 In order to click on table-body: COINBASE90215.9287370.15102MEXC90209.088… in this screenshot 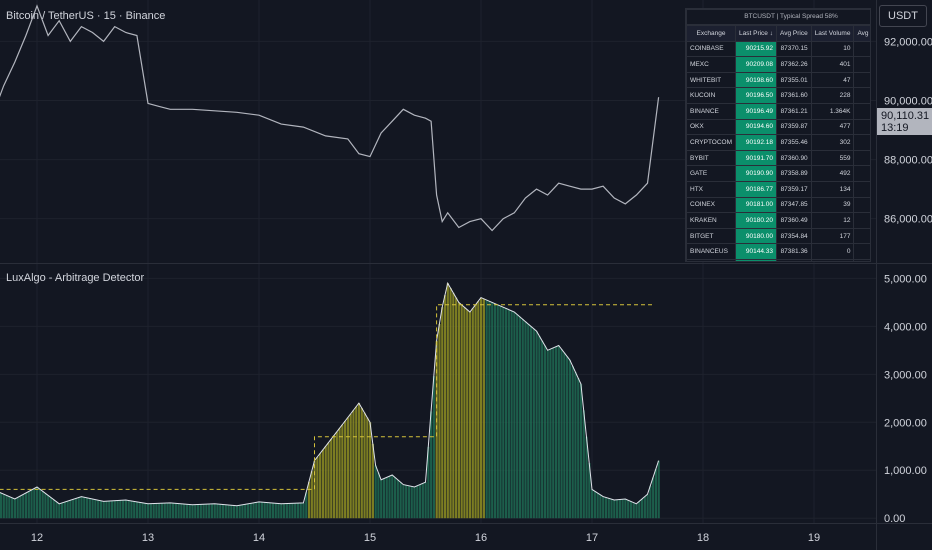, I will do `click(778, 150)`.